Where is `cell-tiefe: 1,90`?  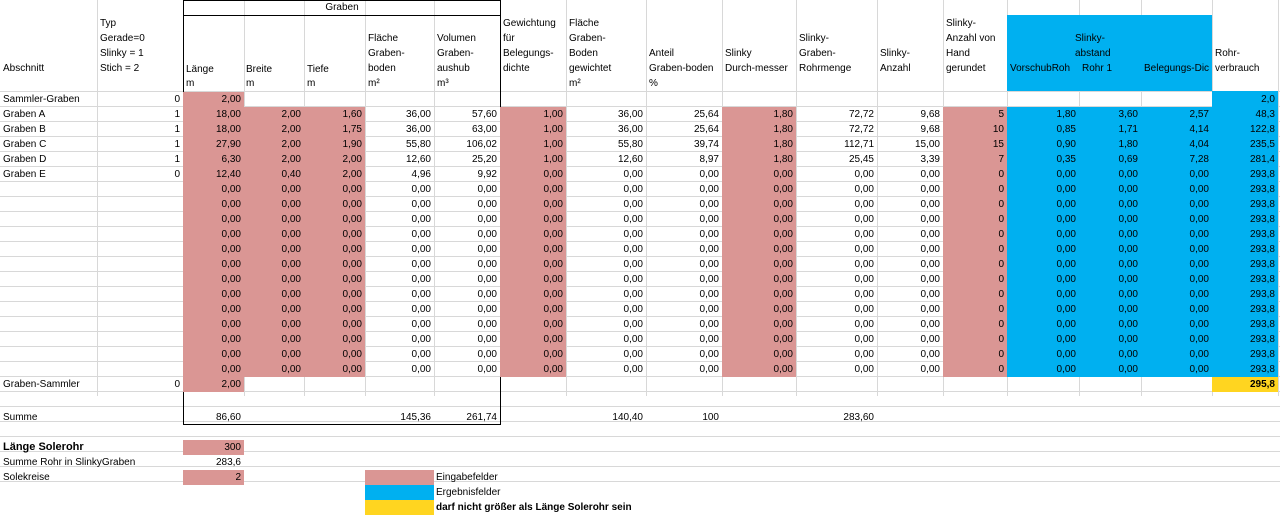 cell-tiefe: 1,90 is located at coordinates (334, 144).